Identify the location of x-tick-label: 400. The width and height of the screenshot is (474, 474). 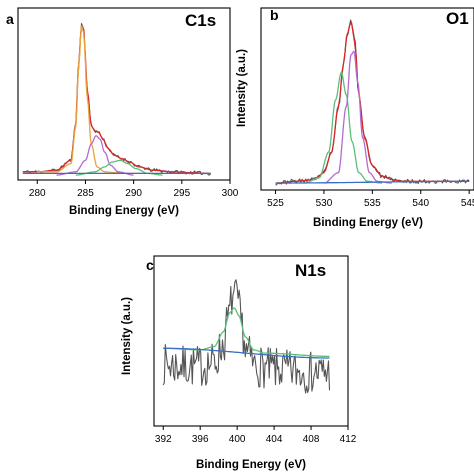
(237, 439).